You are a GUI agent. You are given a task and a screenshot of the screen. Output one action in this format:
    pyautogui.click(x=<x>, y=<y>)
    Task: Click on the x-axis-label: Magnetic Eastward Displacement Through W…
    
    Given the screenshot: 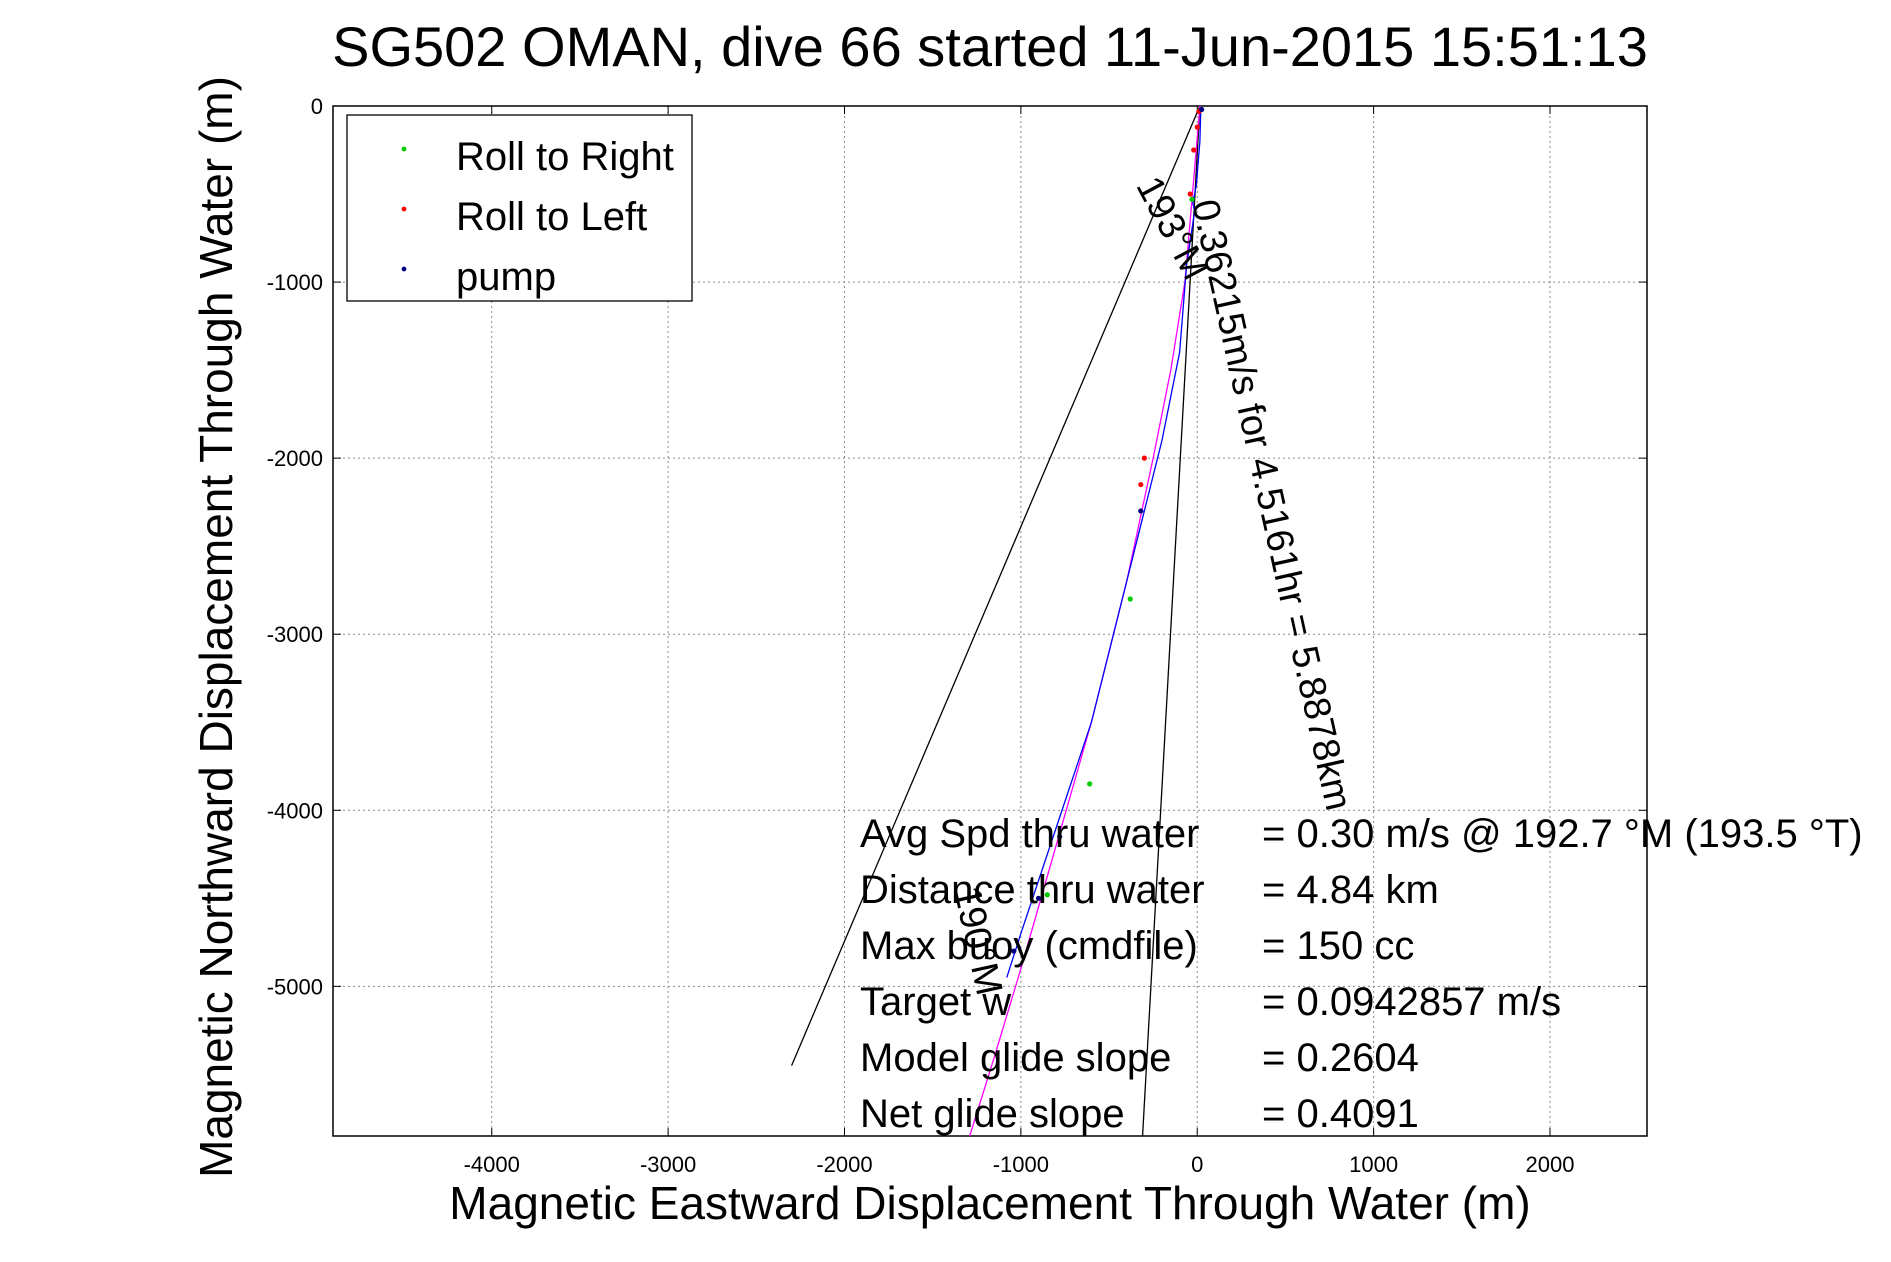 What is the action you would take?
    pyautogui.click(x=989, y=1203)
    